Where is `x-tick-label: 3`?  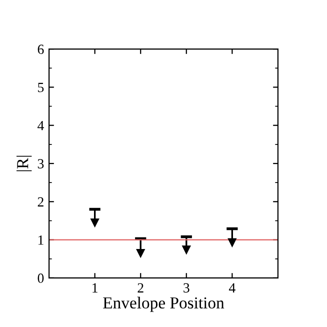
x-tick-label: 3 is located at coordinates (187, 288).